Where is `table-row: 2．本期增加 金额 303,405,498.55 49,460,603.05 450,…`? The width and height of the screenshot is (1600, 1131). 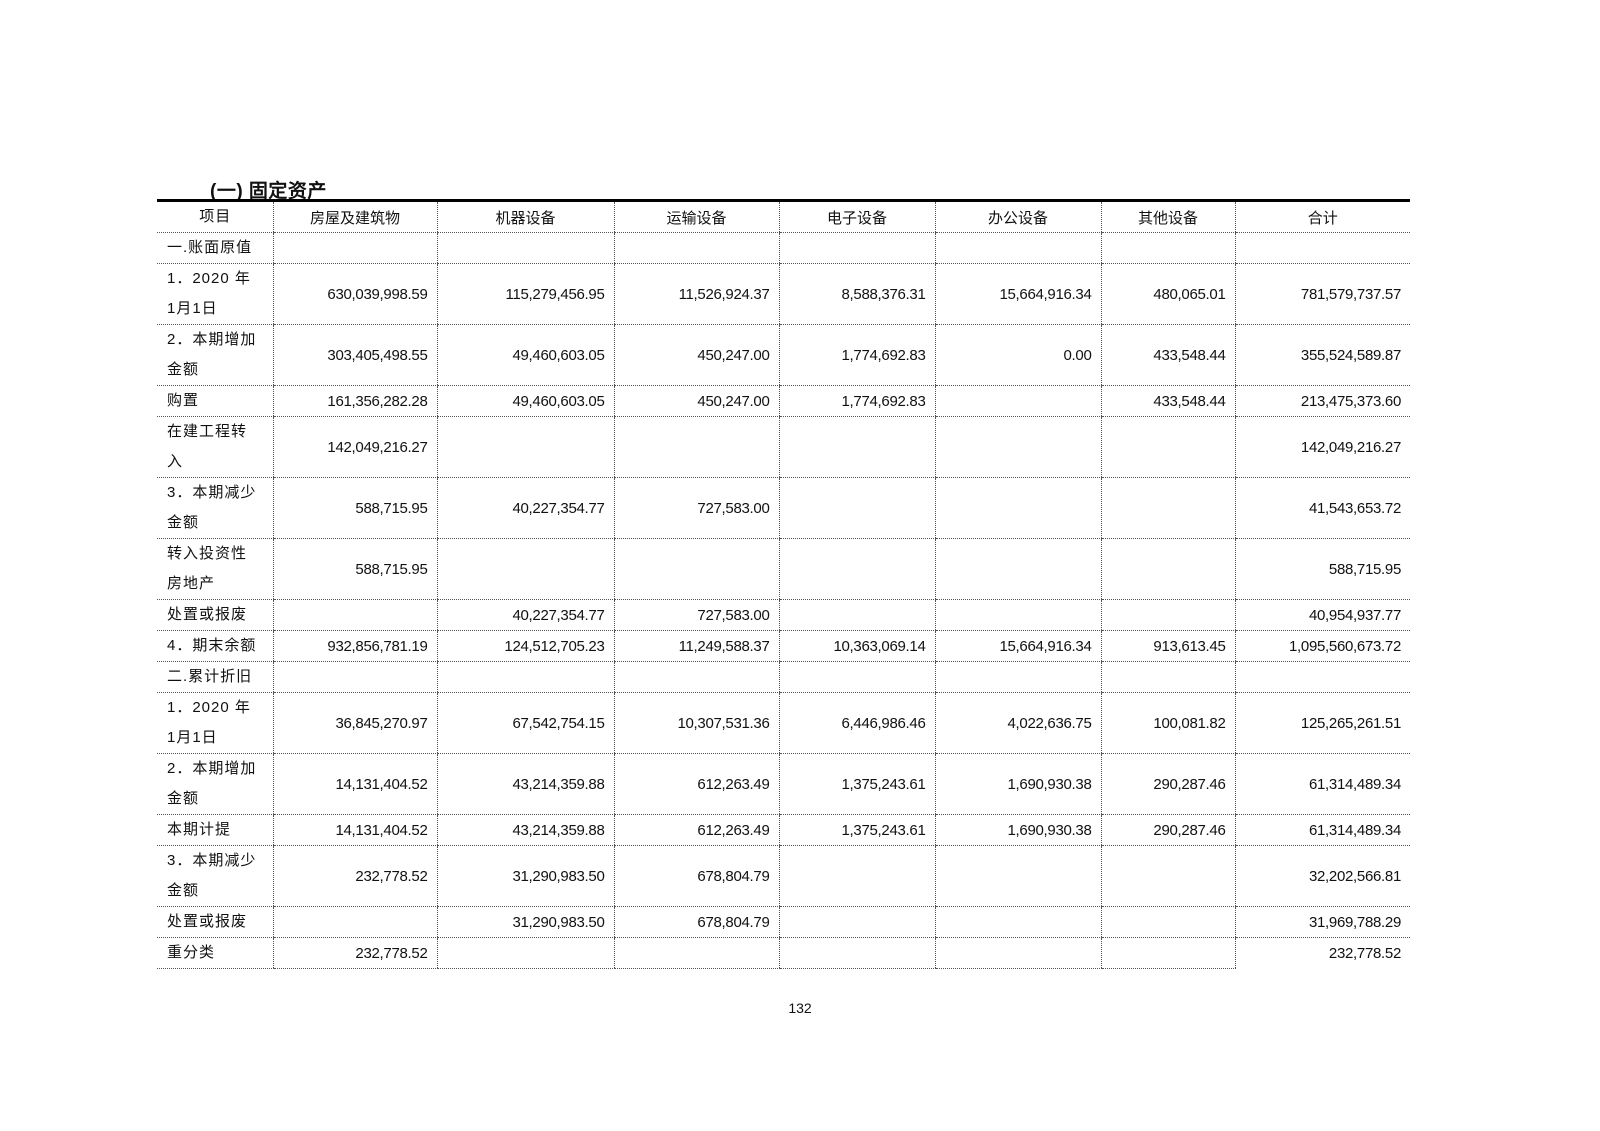 table-row: 2．本期增加 金额 303,405,498.55 49,460,603.05 450,… is located at coordinates (783, 355).